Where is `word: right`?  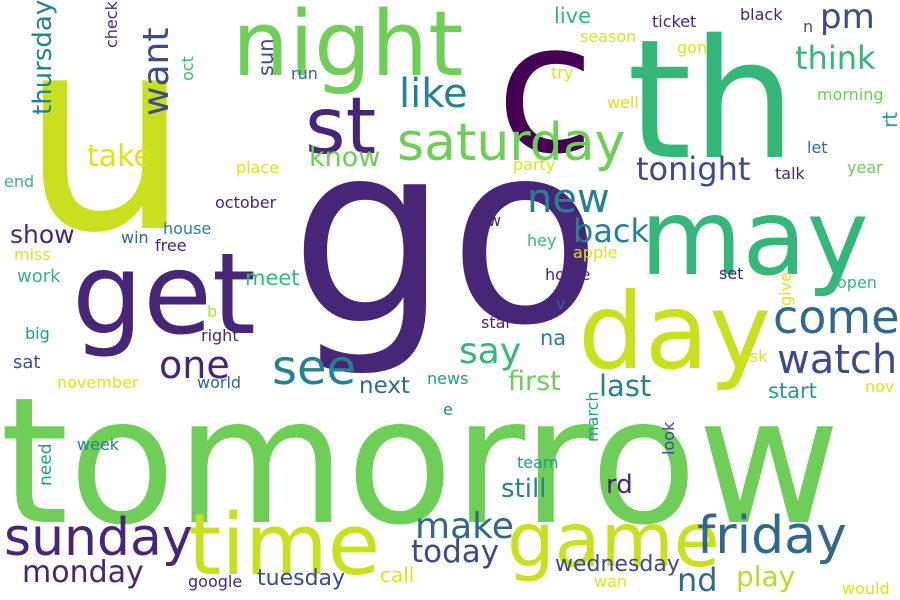
word: right is located at coordinates (220, 335).